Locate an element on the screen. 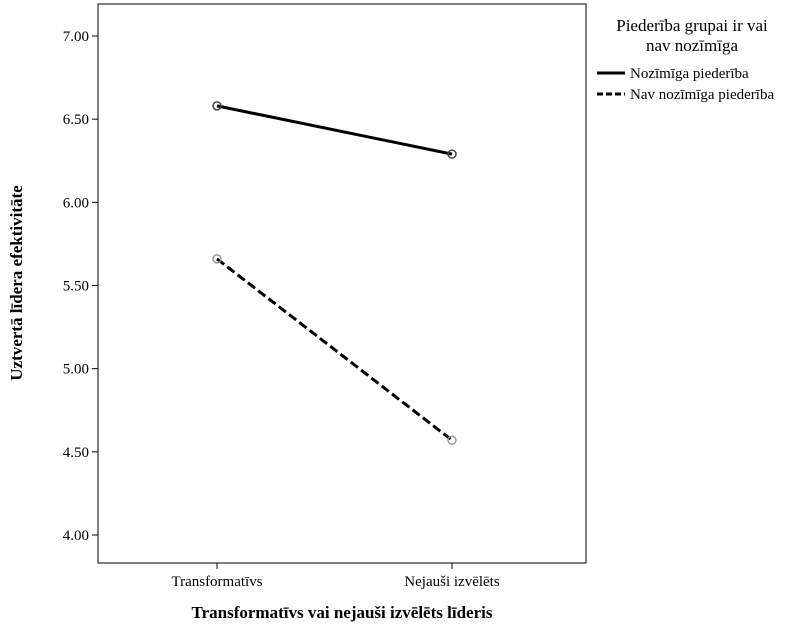 The width and height of the screenshot is (793, 630). legend-title-line-2: nav nozīmīga is located at coordinates (692, 45).